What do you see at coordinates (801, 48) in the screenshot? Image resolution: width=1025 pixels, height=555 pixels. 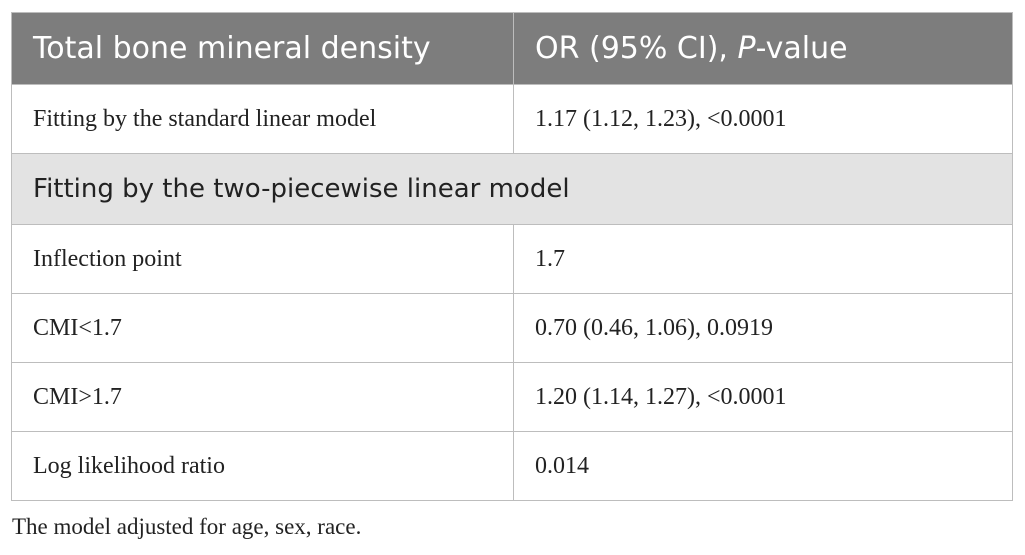 I see `header-text: -value` at bounding box center [801, 48].